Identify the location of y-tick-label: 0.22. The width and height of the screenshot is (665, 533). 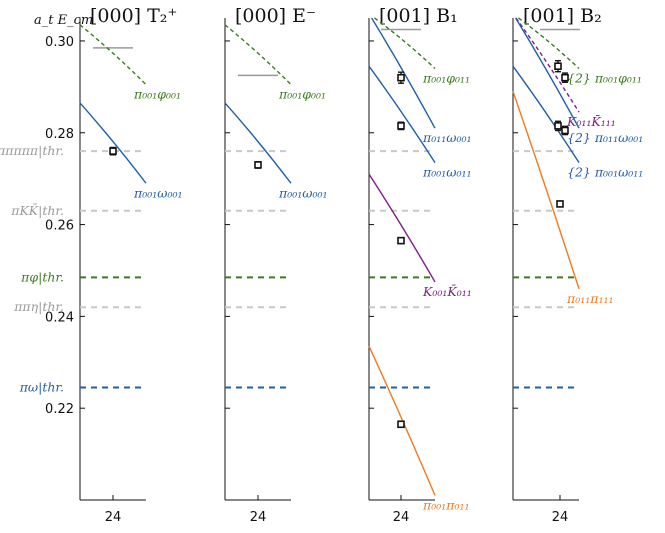
(59, 409).